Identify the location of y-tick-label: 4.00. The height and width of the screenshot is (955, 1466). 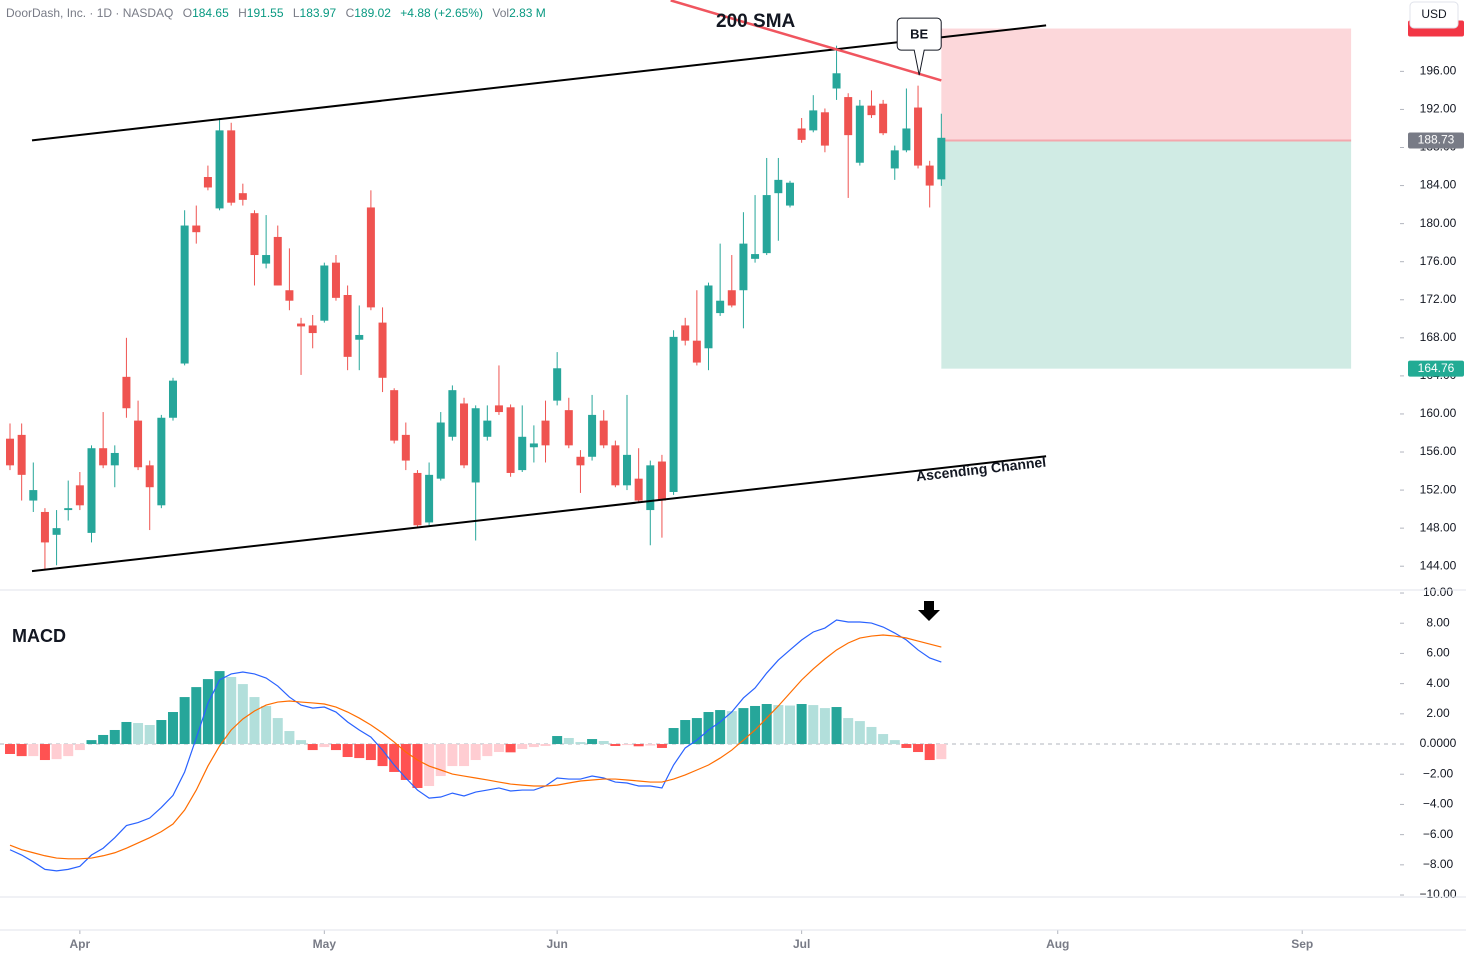
(1438, 683).